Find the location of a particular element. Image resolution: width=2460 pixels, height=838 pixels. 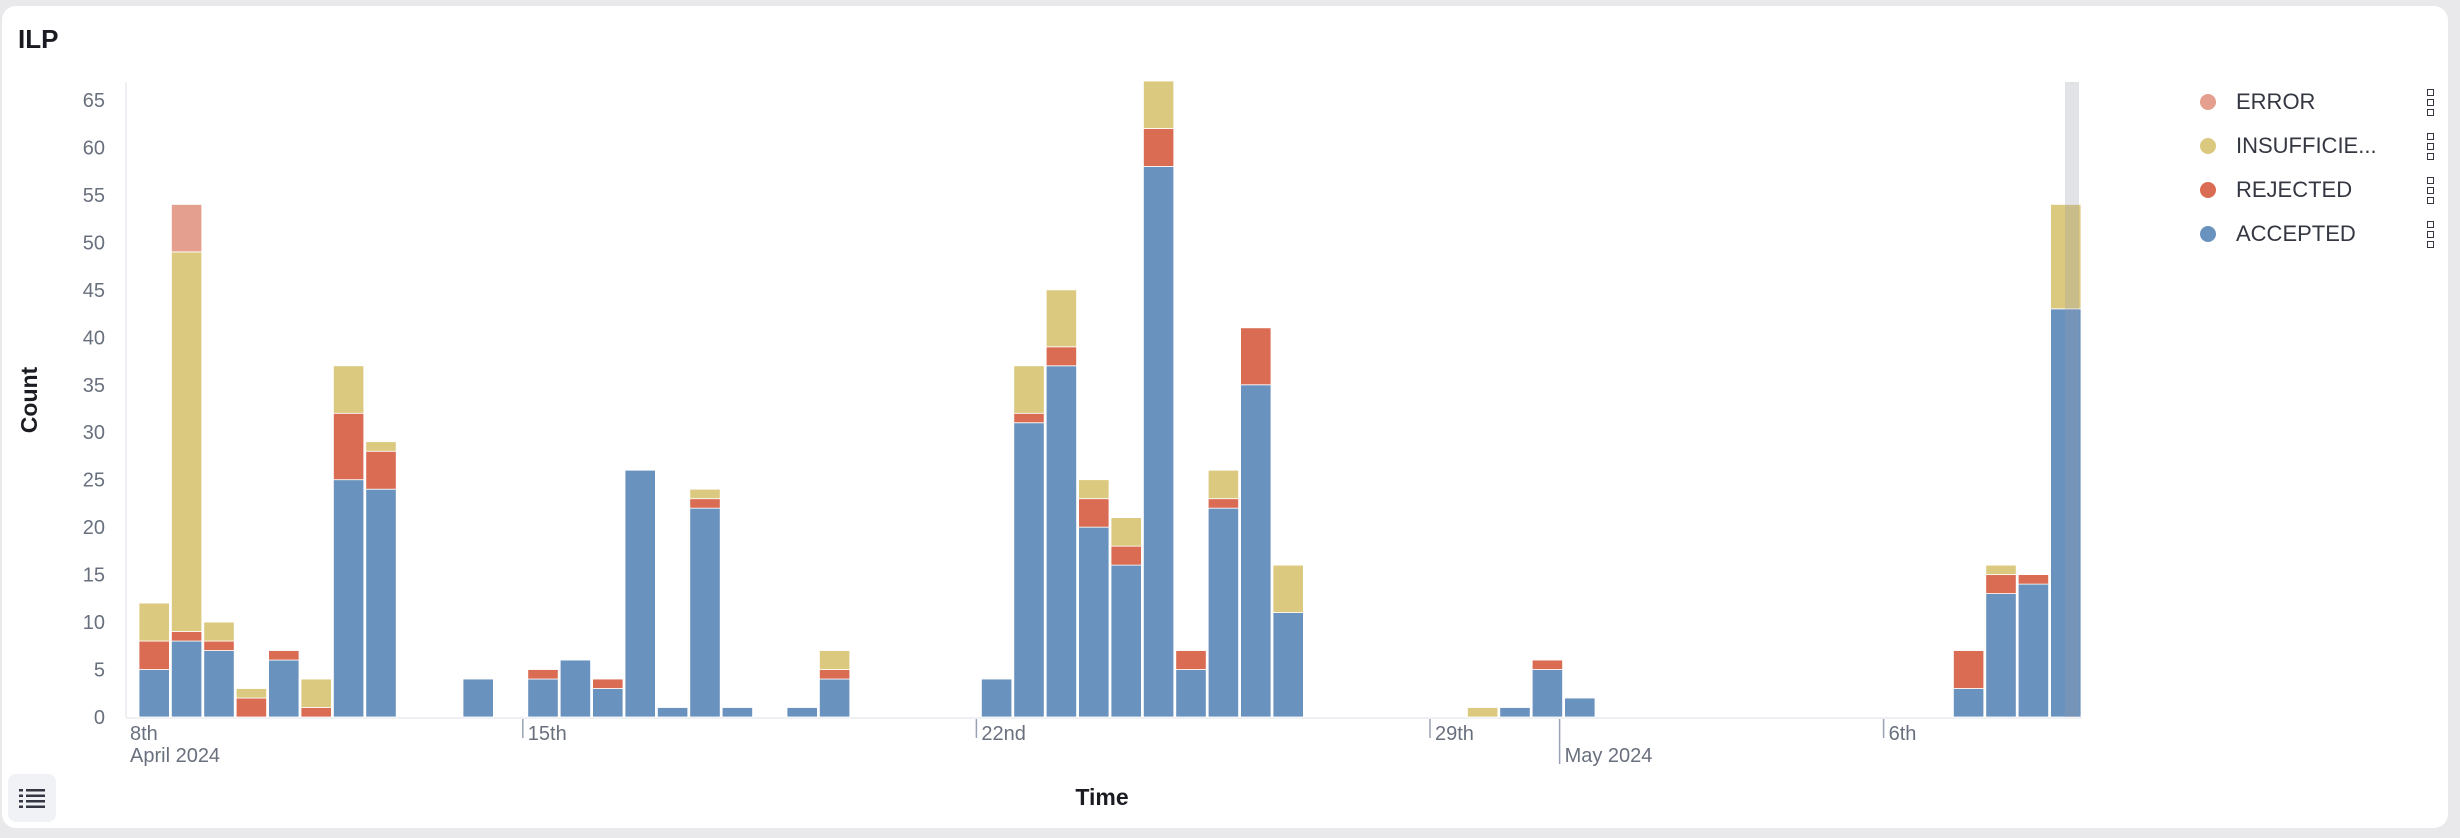

legend-item-rejected: REJECTED is located at coordinates (2320, 190).